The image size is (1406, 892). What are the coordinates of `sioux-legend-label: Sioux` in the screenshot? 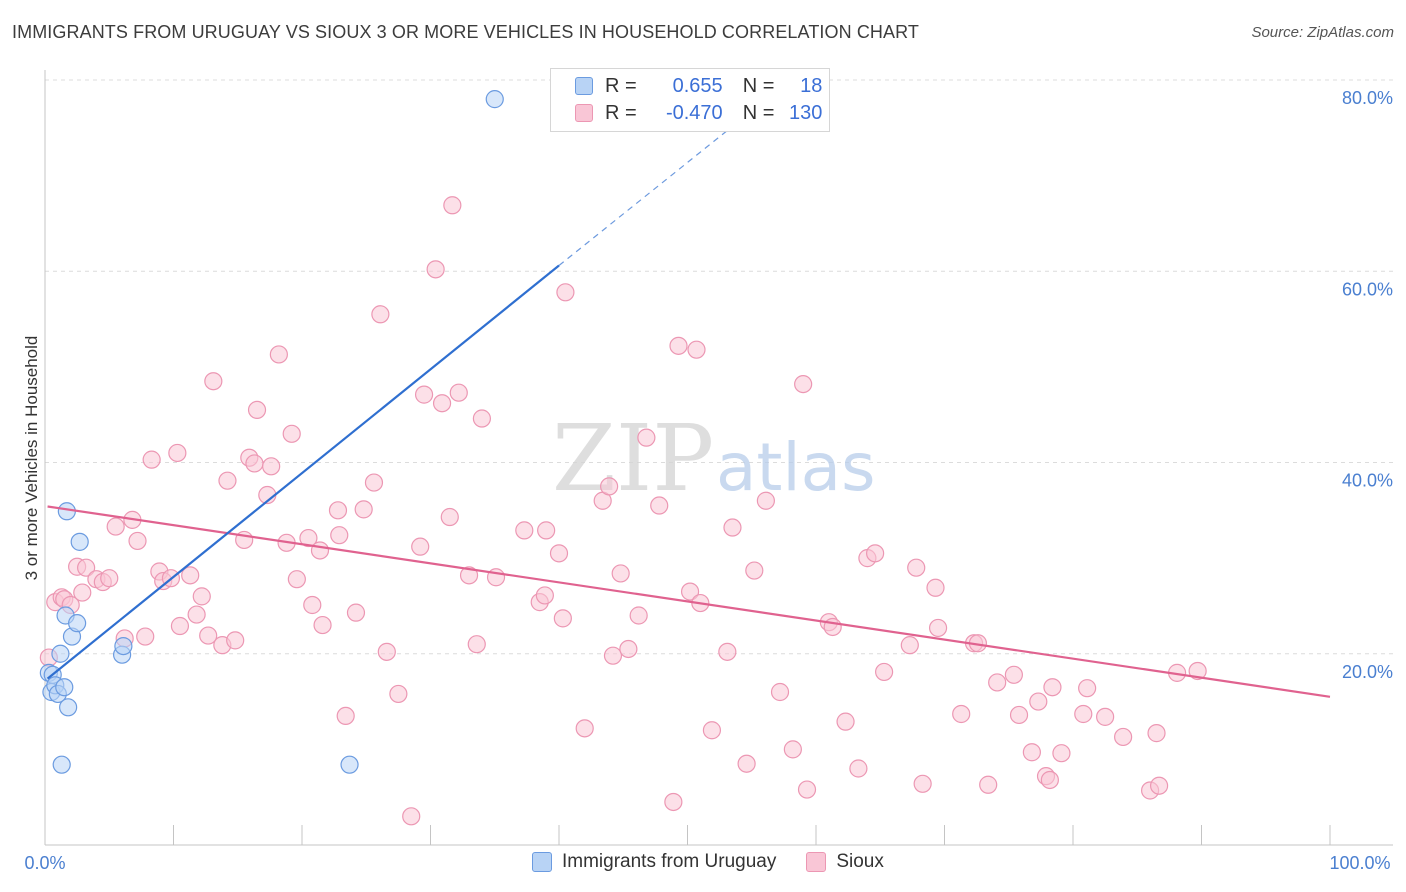 It's located at (860, 861).